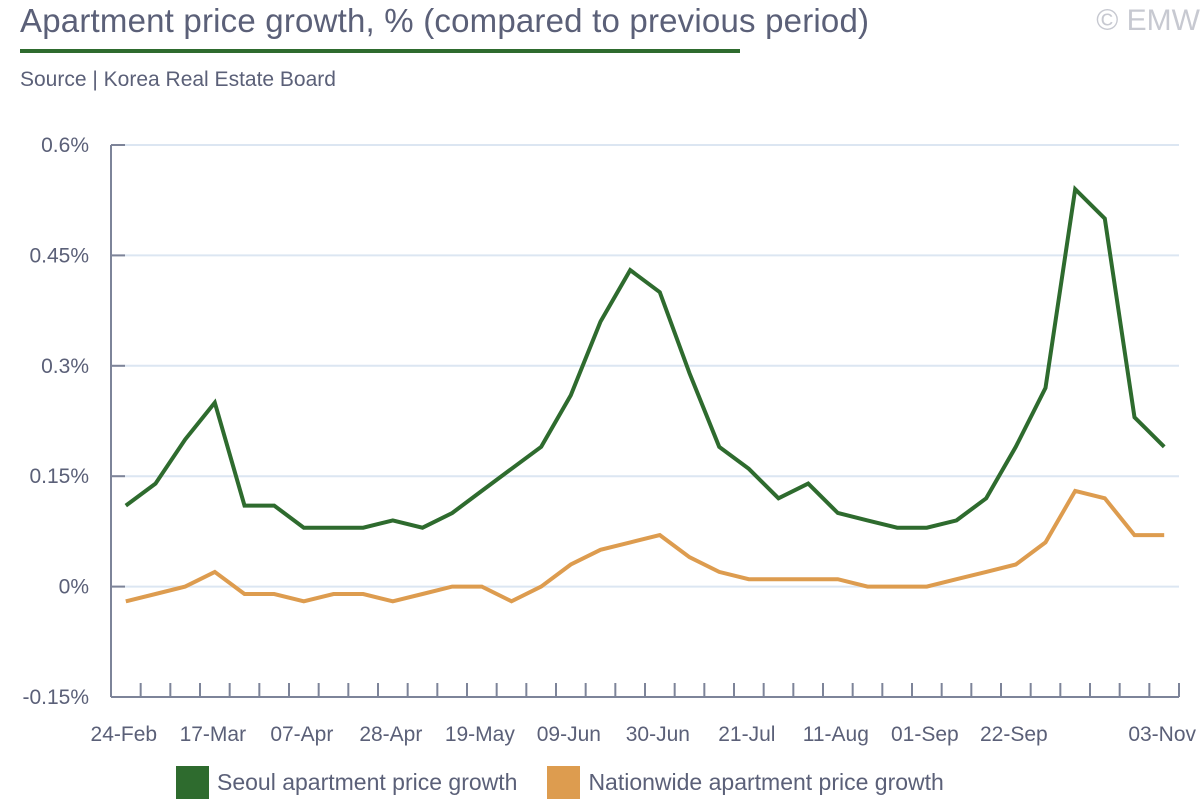 Image resolution: width=1200 pixels, height=800 pixels. What do you see at coordinates (766, 782) in the screenshot?
I see `legend-label-nationwide: Nationwide apartment price growth` at bounding box center [766, 782].